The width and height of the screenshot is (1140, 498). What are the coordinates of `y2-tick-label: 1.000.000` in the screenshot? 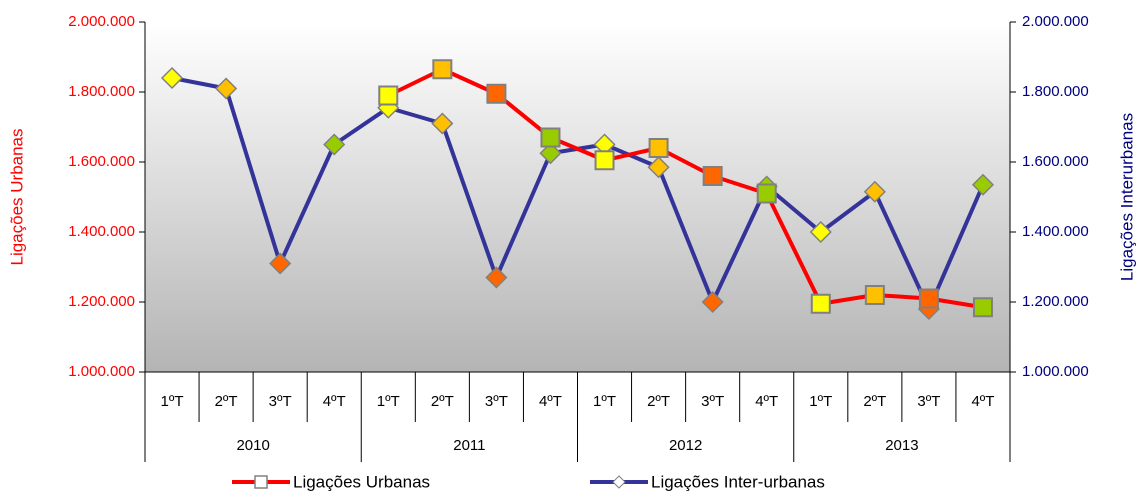 It's located at (1055, 371).